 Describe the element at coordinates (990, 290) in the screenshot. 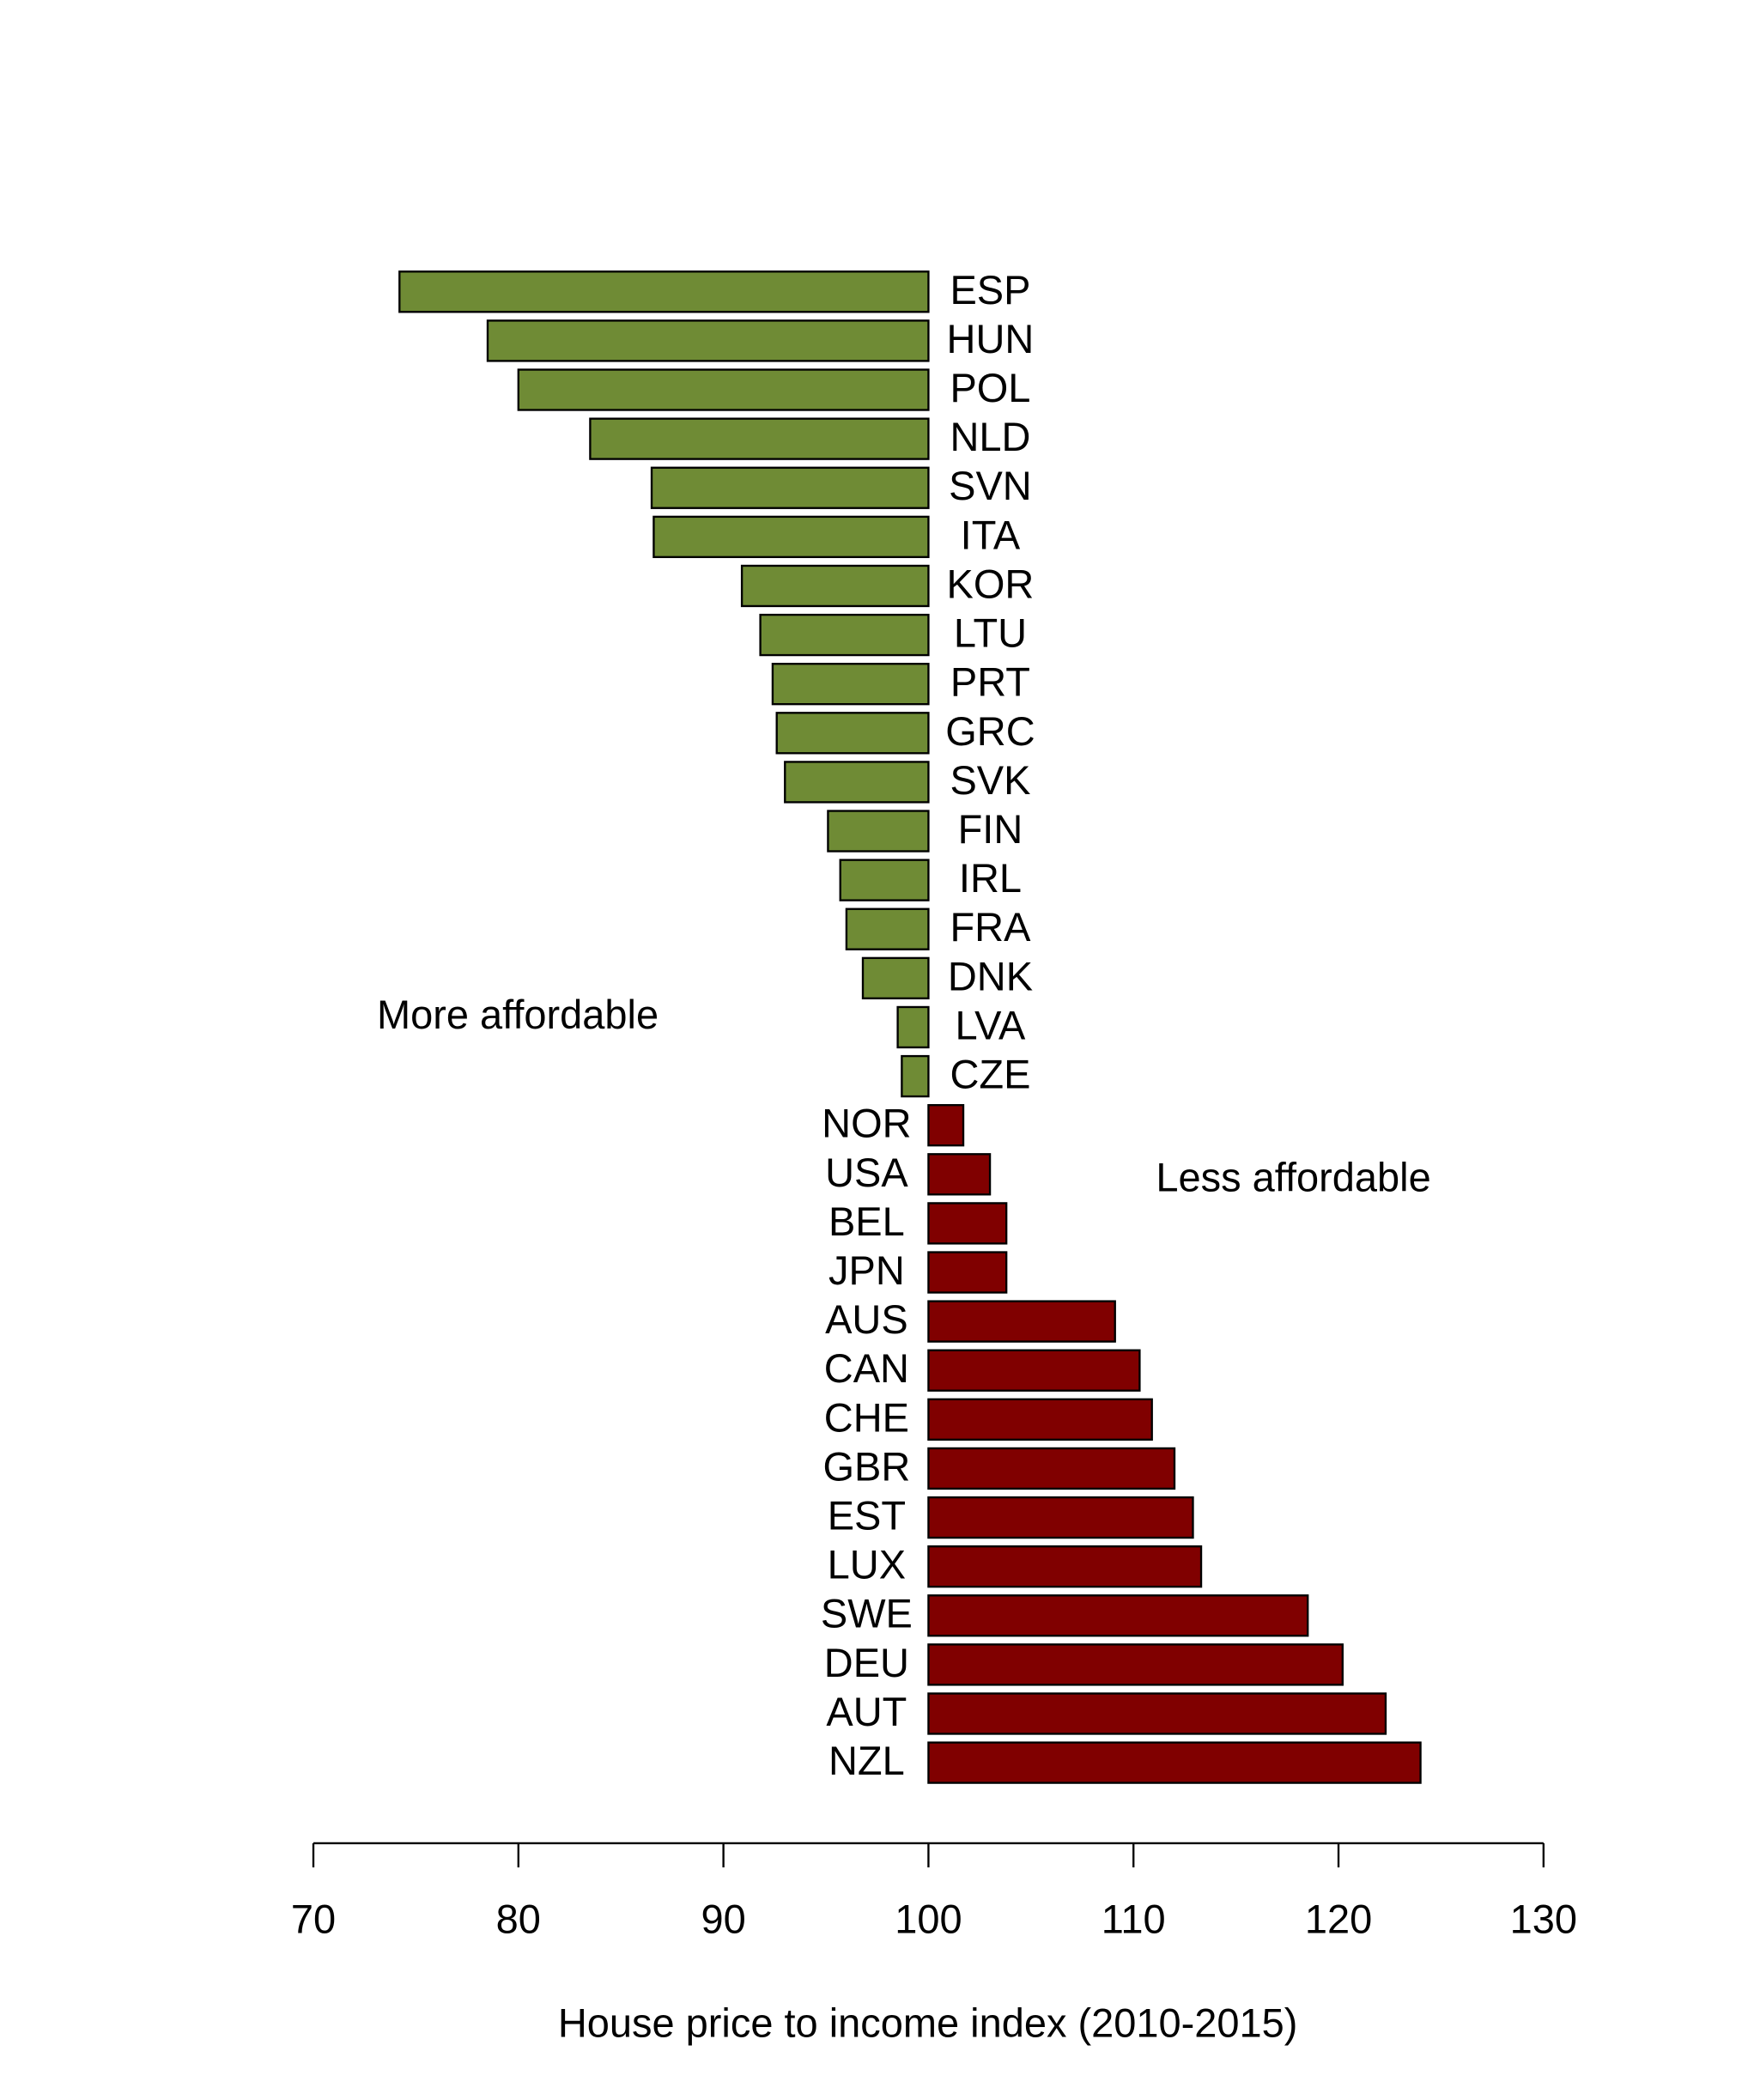

I see `category-label: ESP` at that location.